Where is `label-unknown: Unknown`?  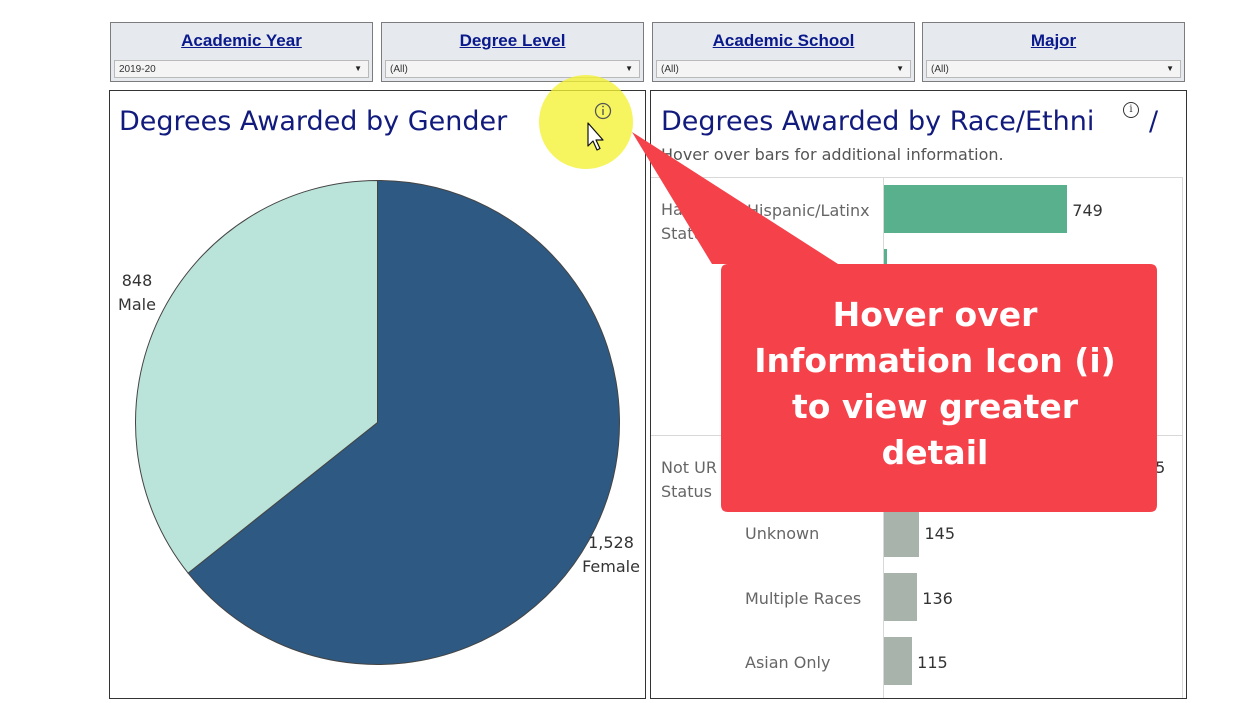 label-unknown: Unknown is located at coordinates (782, 533).